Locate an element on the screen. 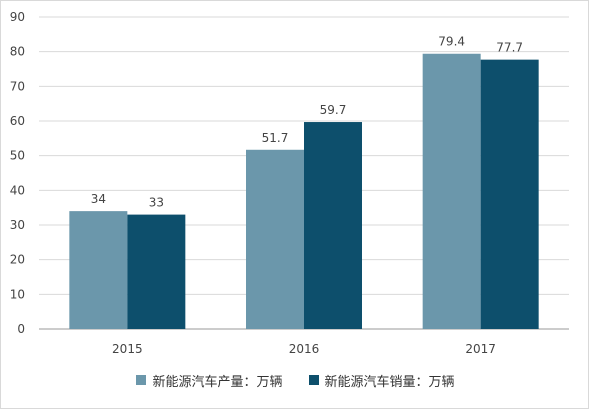 The image size is (589, 410). y-tick-label: 90 is located at coordinates (17, 17).